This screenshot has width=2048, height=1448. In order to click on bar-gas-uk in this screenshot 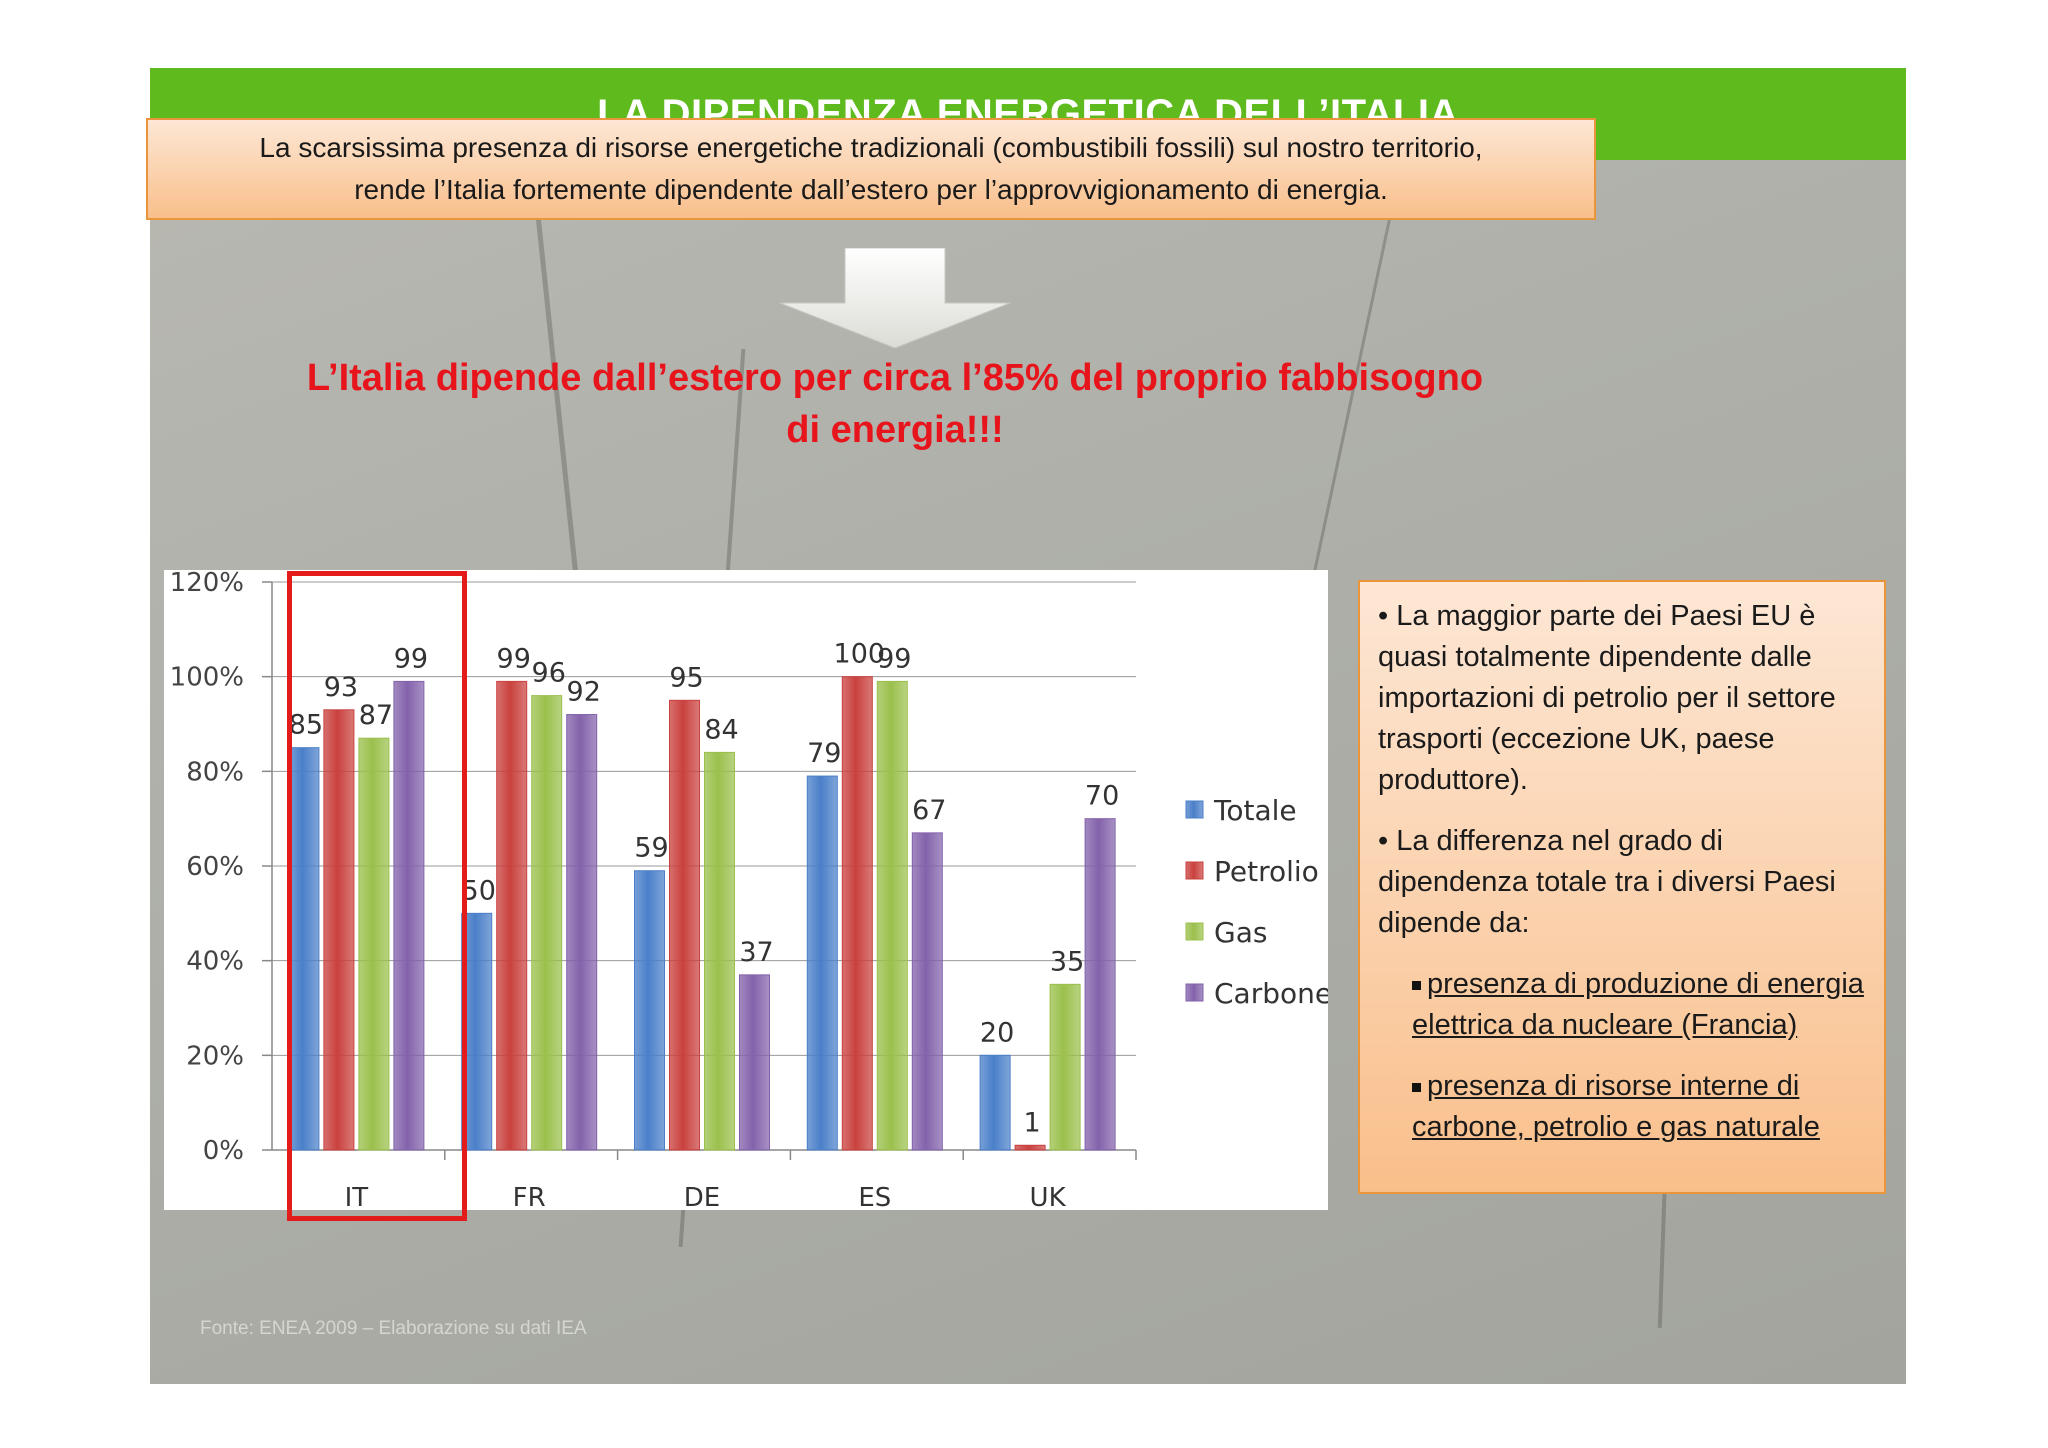, I will do `click(1065, 1067)`.